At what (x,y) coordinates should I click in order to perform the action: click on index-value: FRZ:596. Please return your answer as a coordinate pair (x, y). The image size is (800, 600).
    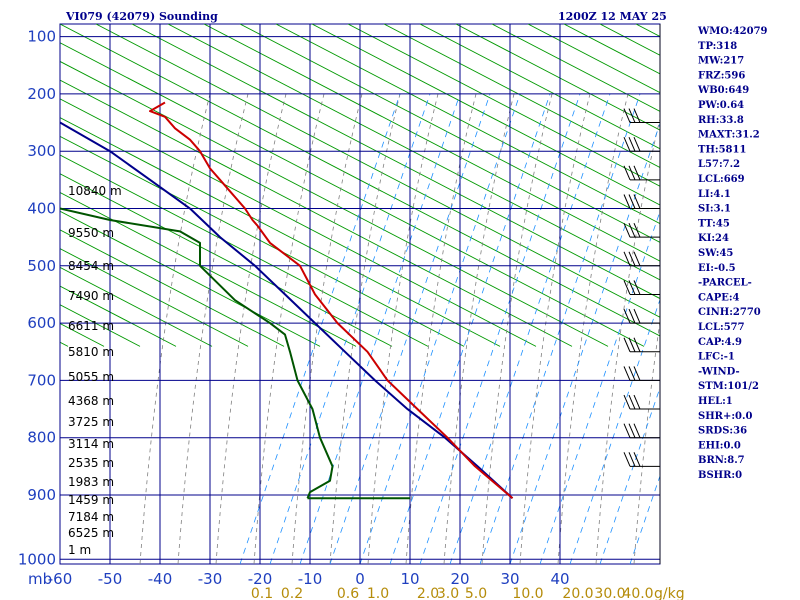
    Looking at the image, I should click on (721, 75).